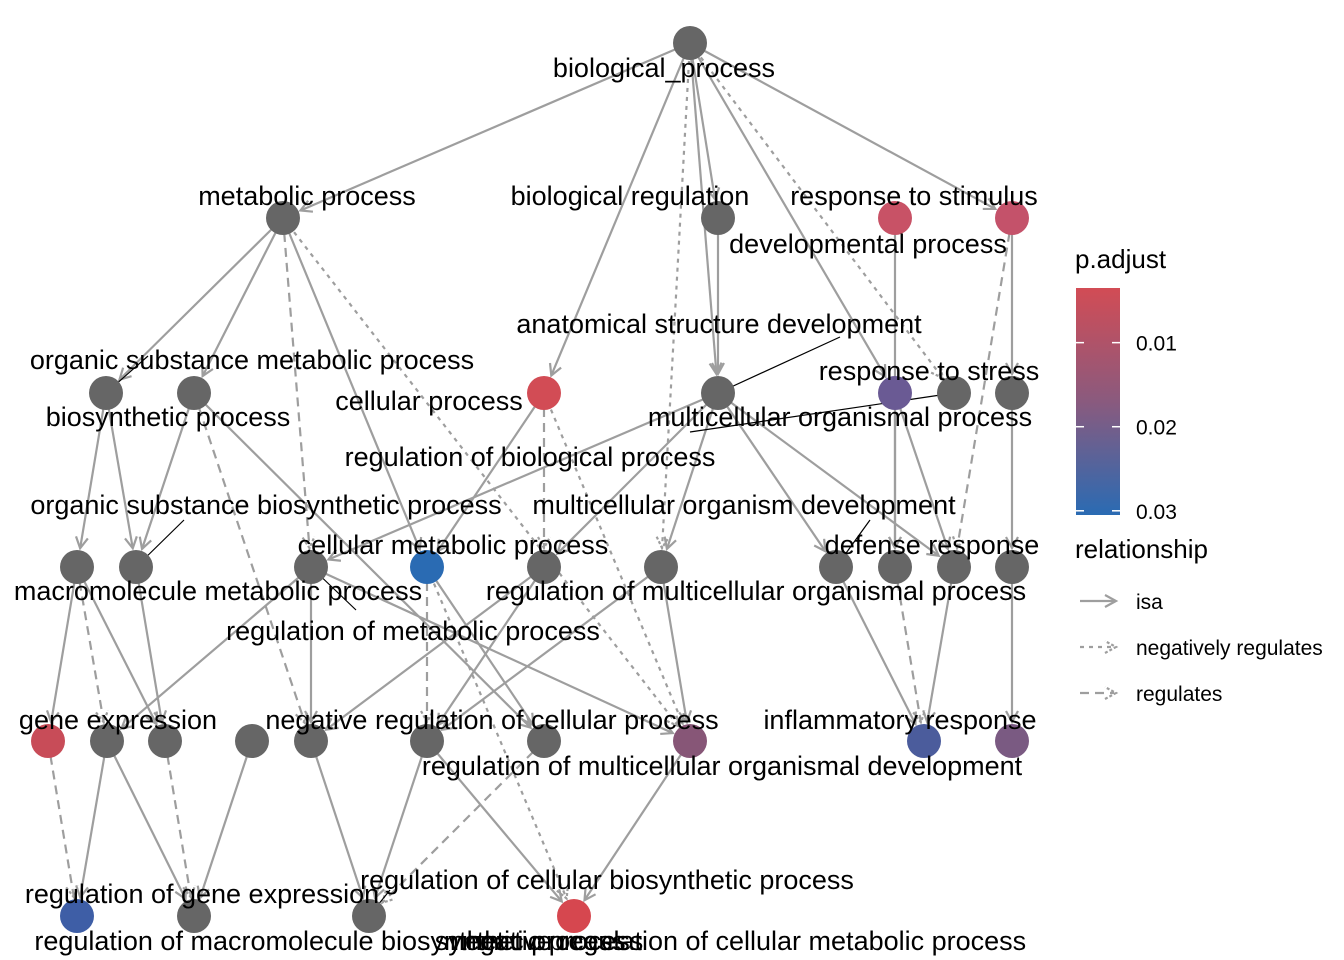 The image size is (1344, 960). I want to click on go-node-bp, so click(690, 43).